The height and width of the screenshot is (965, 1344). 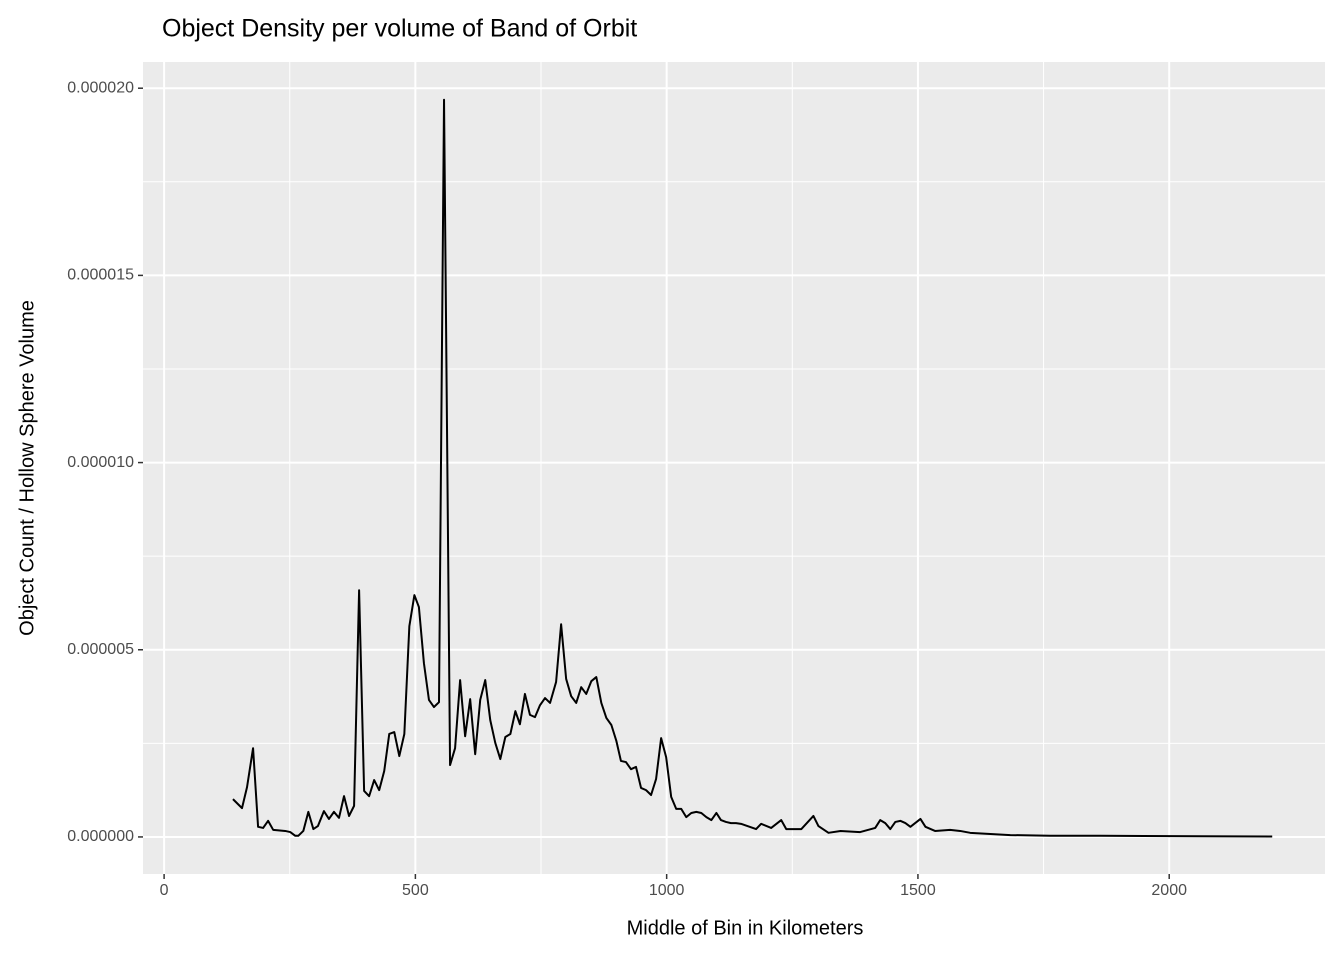 I want to click on x-tick-label: 2000, so click(x=1169, y=890).